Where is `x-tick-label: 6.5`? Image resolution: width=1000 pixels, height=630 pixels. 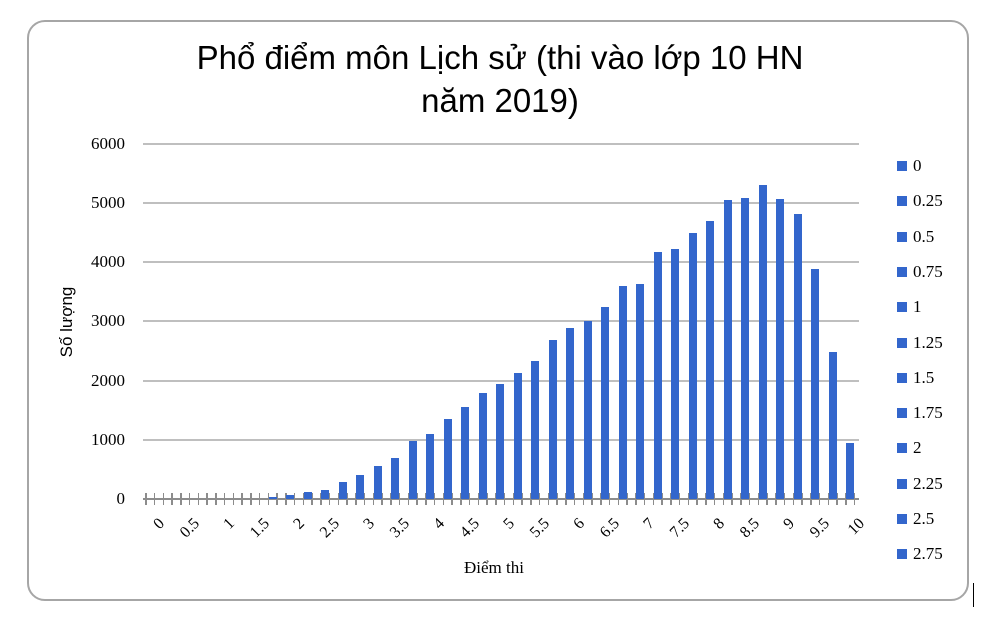
x-tick-label: 6.5 is located at coordinates (610, 528).